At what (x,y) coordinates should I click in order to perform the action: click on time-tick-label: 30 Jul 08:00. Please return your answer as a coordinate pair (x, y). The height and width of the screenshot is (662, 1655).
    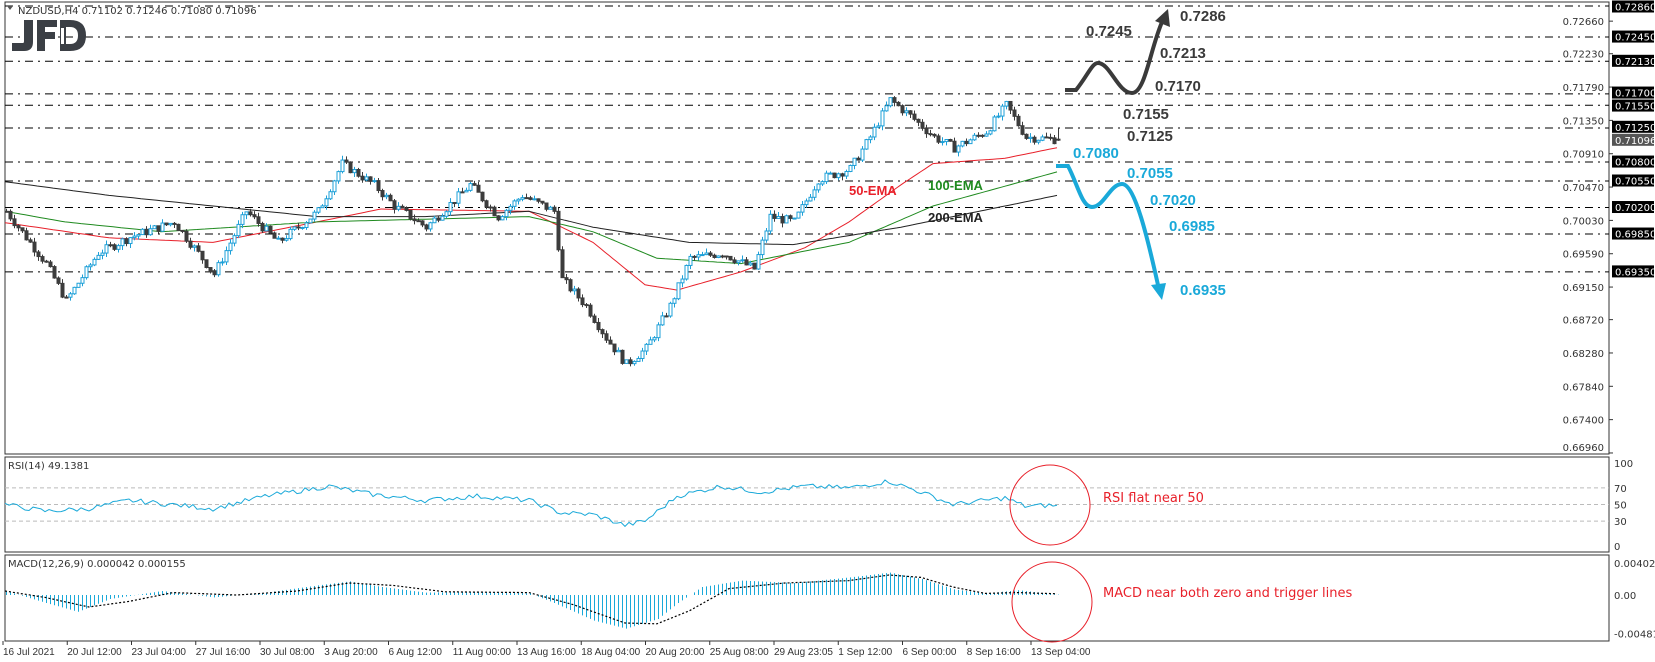
    Looking at the image, I should click on (287, 652).